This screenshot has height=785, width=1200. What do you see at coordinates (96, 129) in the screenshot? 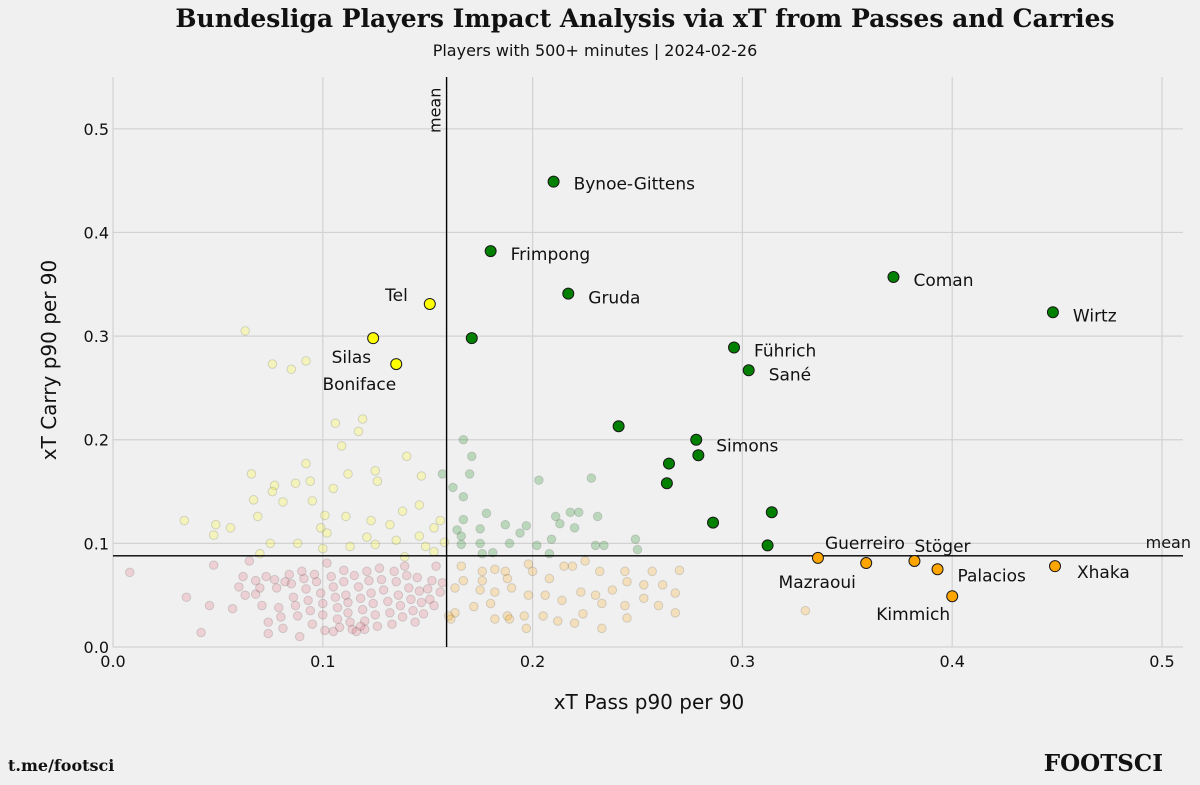
I see `y-tick-label: 0.5` at bounding box center [96, 129].